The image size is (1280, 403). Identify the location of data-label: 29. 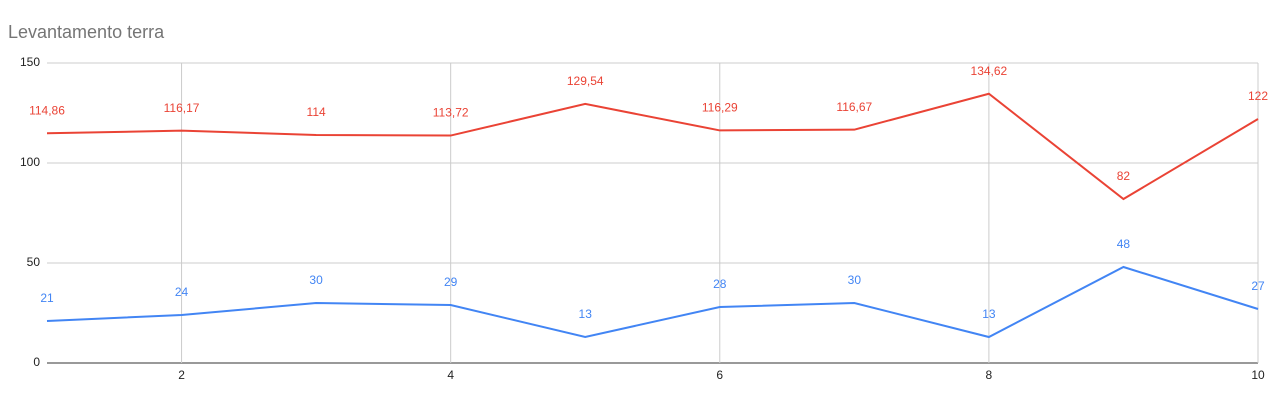
(451, 282).